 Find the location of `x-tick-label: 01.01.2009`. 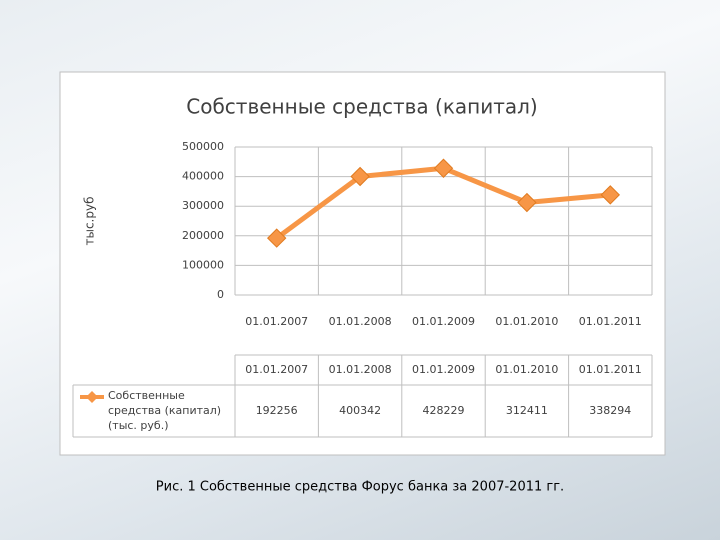

x-tick-label: 01.01.2009 is located at coordinates (443, 321).